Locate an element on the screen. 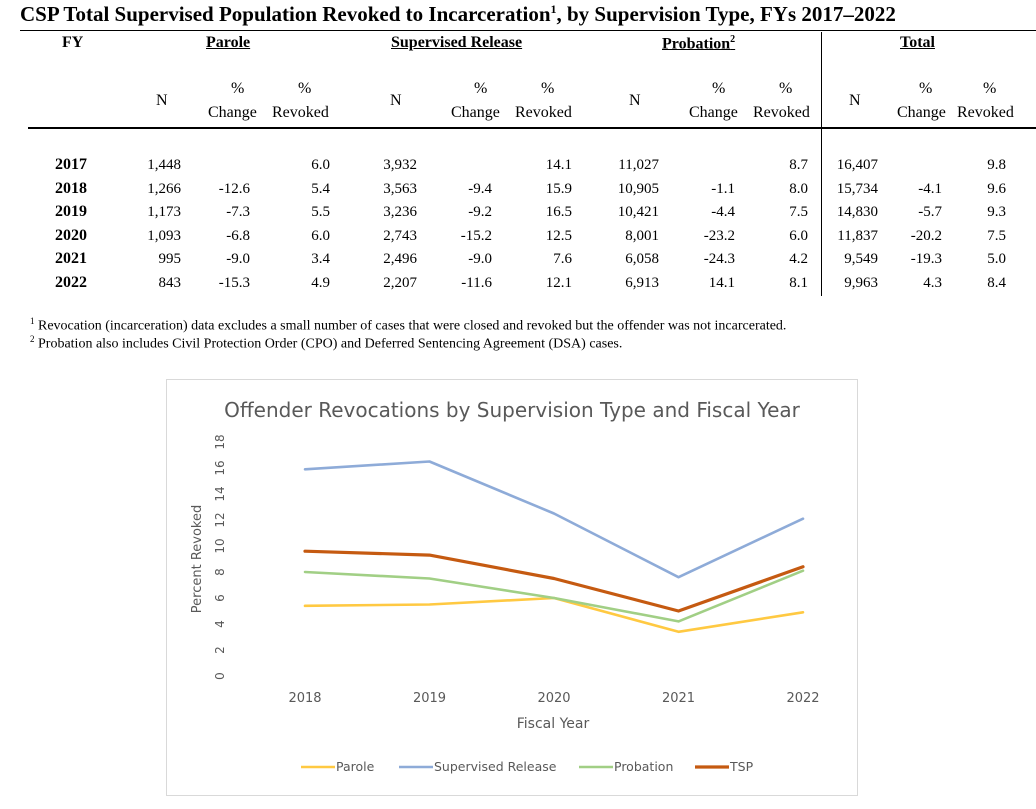 Image resolution: width=1036 pixels, height=809 pixels. x-tick-label: 2020 is located at coordinates (553, 698).